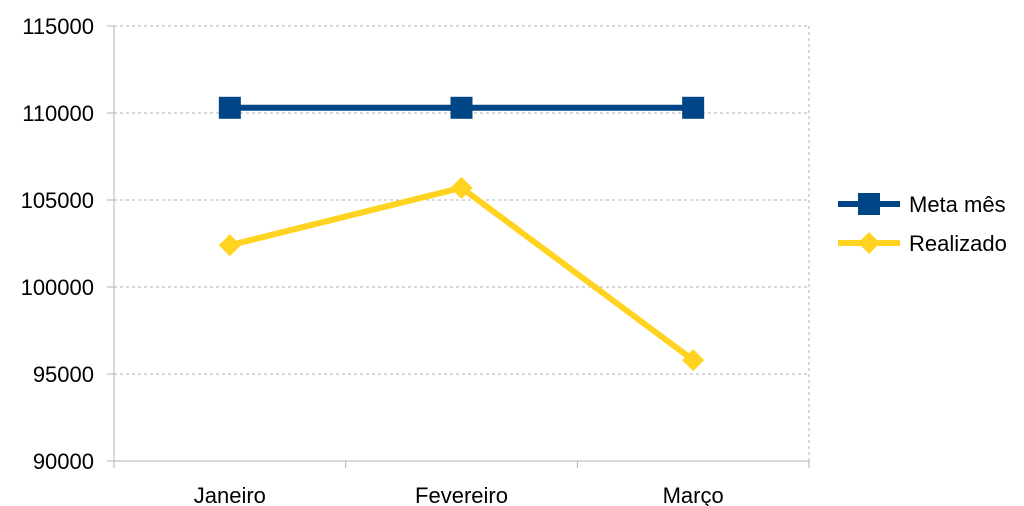 Image resolution: width=1024 pixels, height=506 pixels. Describe the element at coordinates (57, 287) in the screenshot. I see `y-tick-label: 100000` at that location.